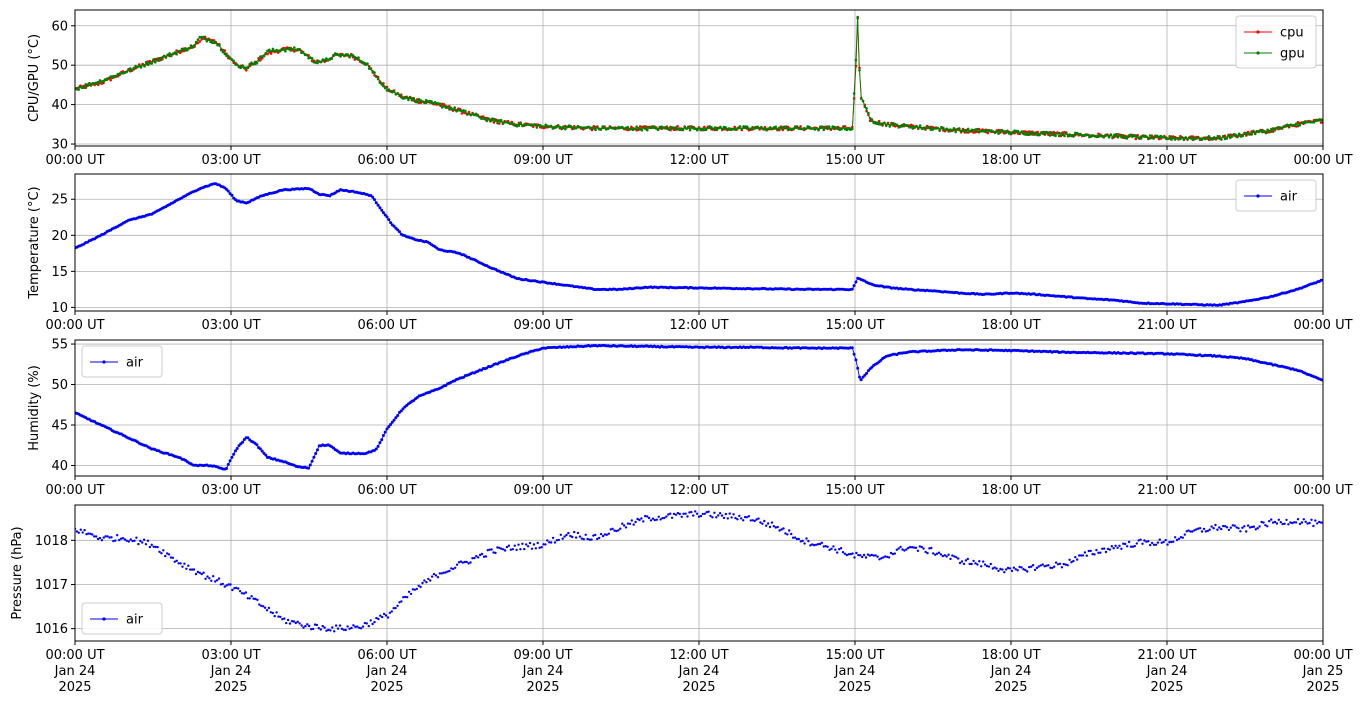 The image size is (1364, 707). Describe the element at coordinates (1322, 325) in the screenshot. I see `x-tick-label: 00:00 UT` at that location.